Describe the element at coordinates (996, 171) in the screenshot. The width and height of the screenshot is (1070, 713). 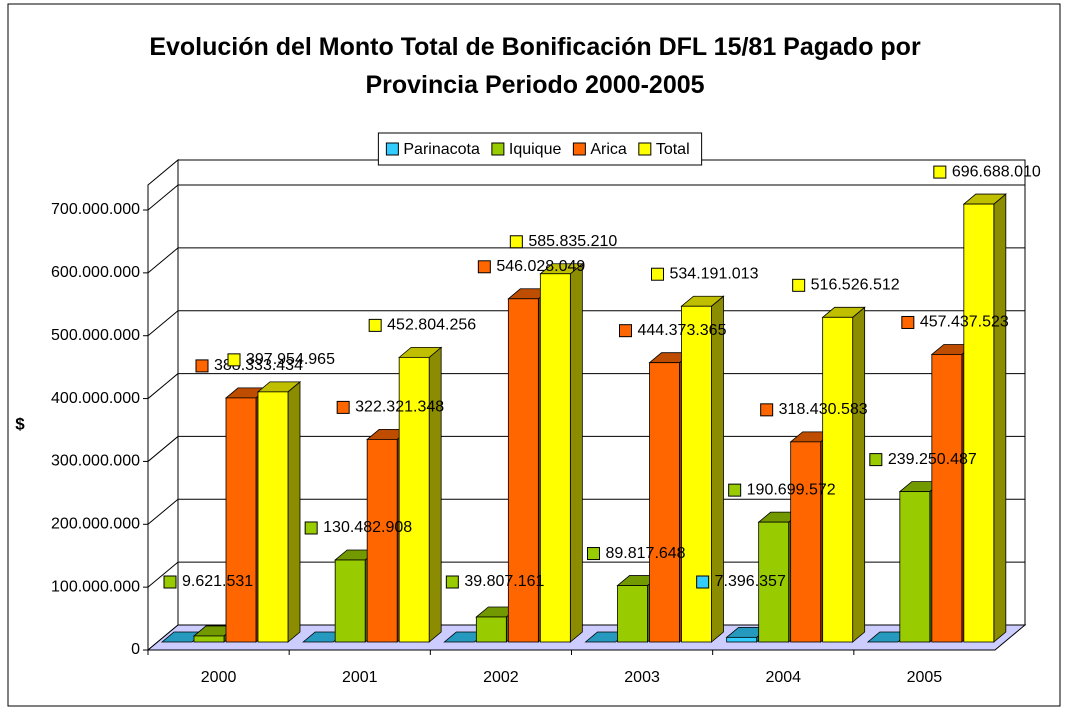
I see `data-label: 696.688.010` at that location.